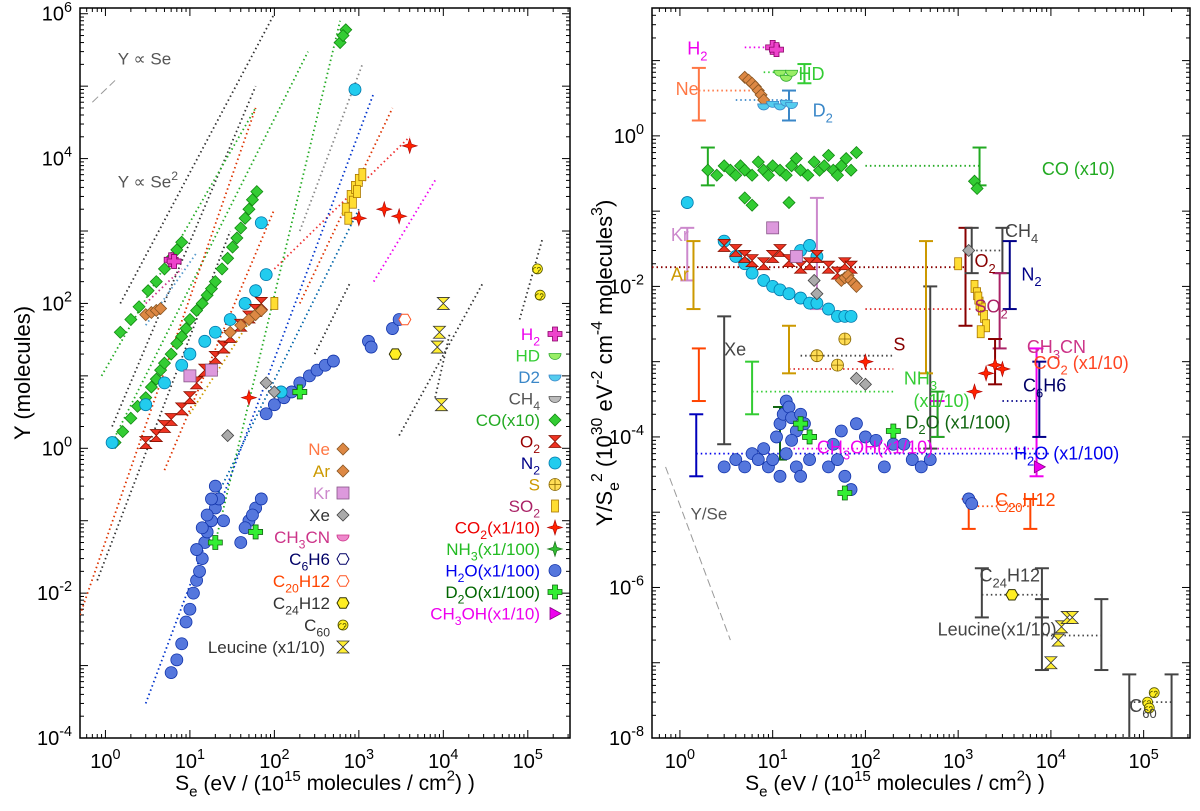 The height and width of the screenshot is (811, 1200). What do you see at coordinates (241, 325) in the screenshot?
I see `data-point-ne-ar` at bounding box center [241, 325].